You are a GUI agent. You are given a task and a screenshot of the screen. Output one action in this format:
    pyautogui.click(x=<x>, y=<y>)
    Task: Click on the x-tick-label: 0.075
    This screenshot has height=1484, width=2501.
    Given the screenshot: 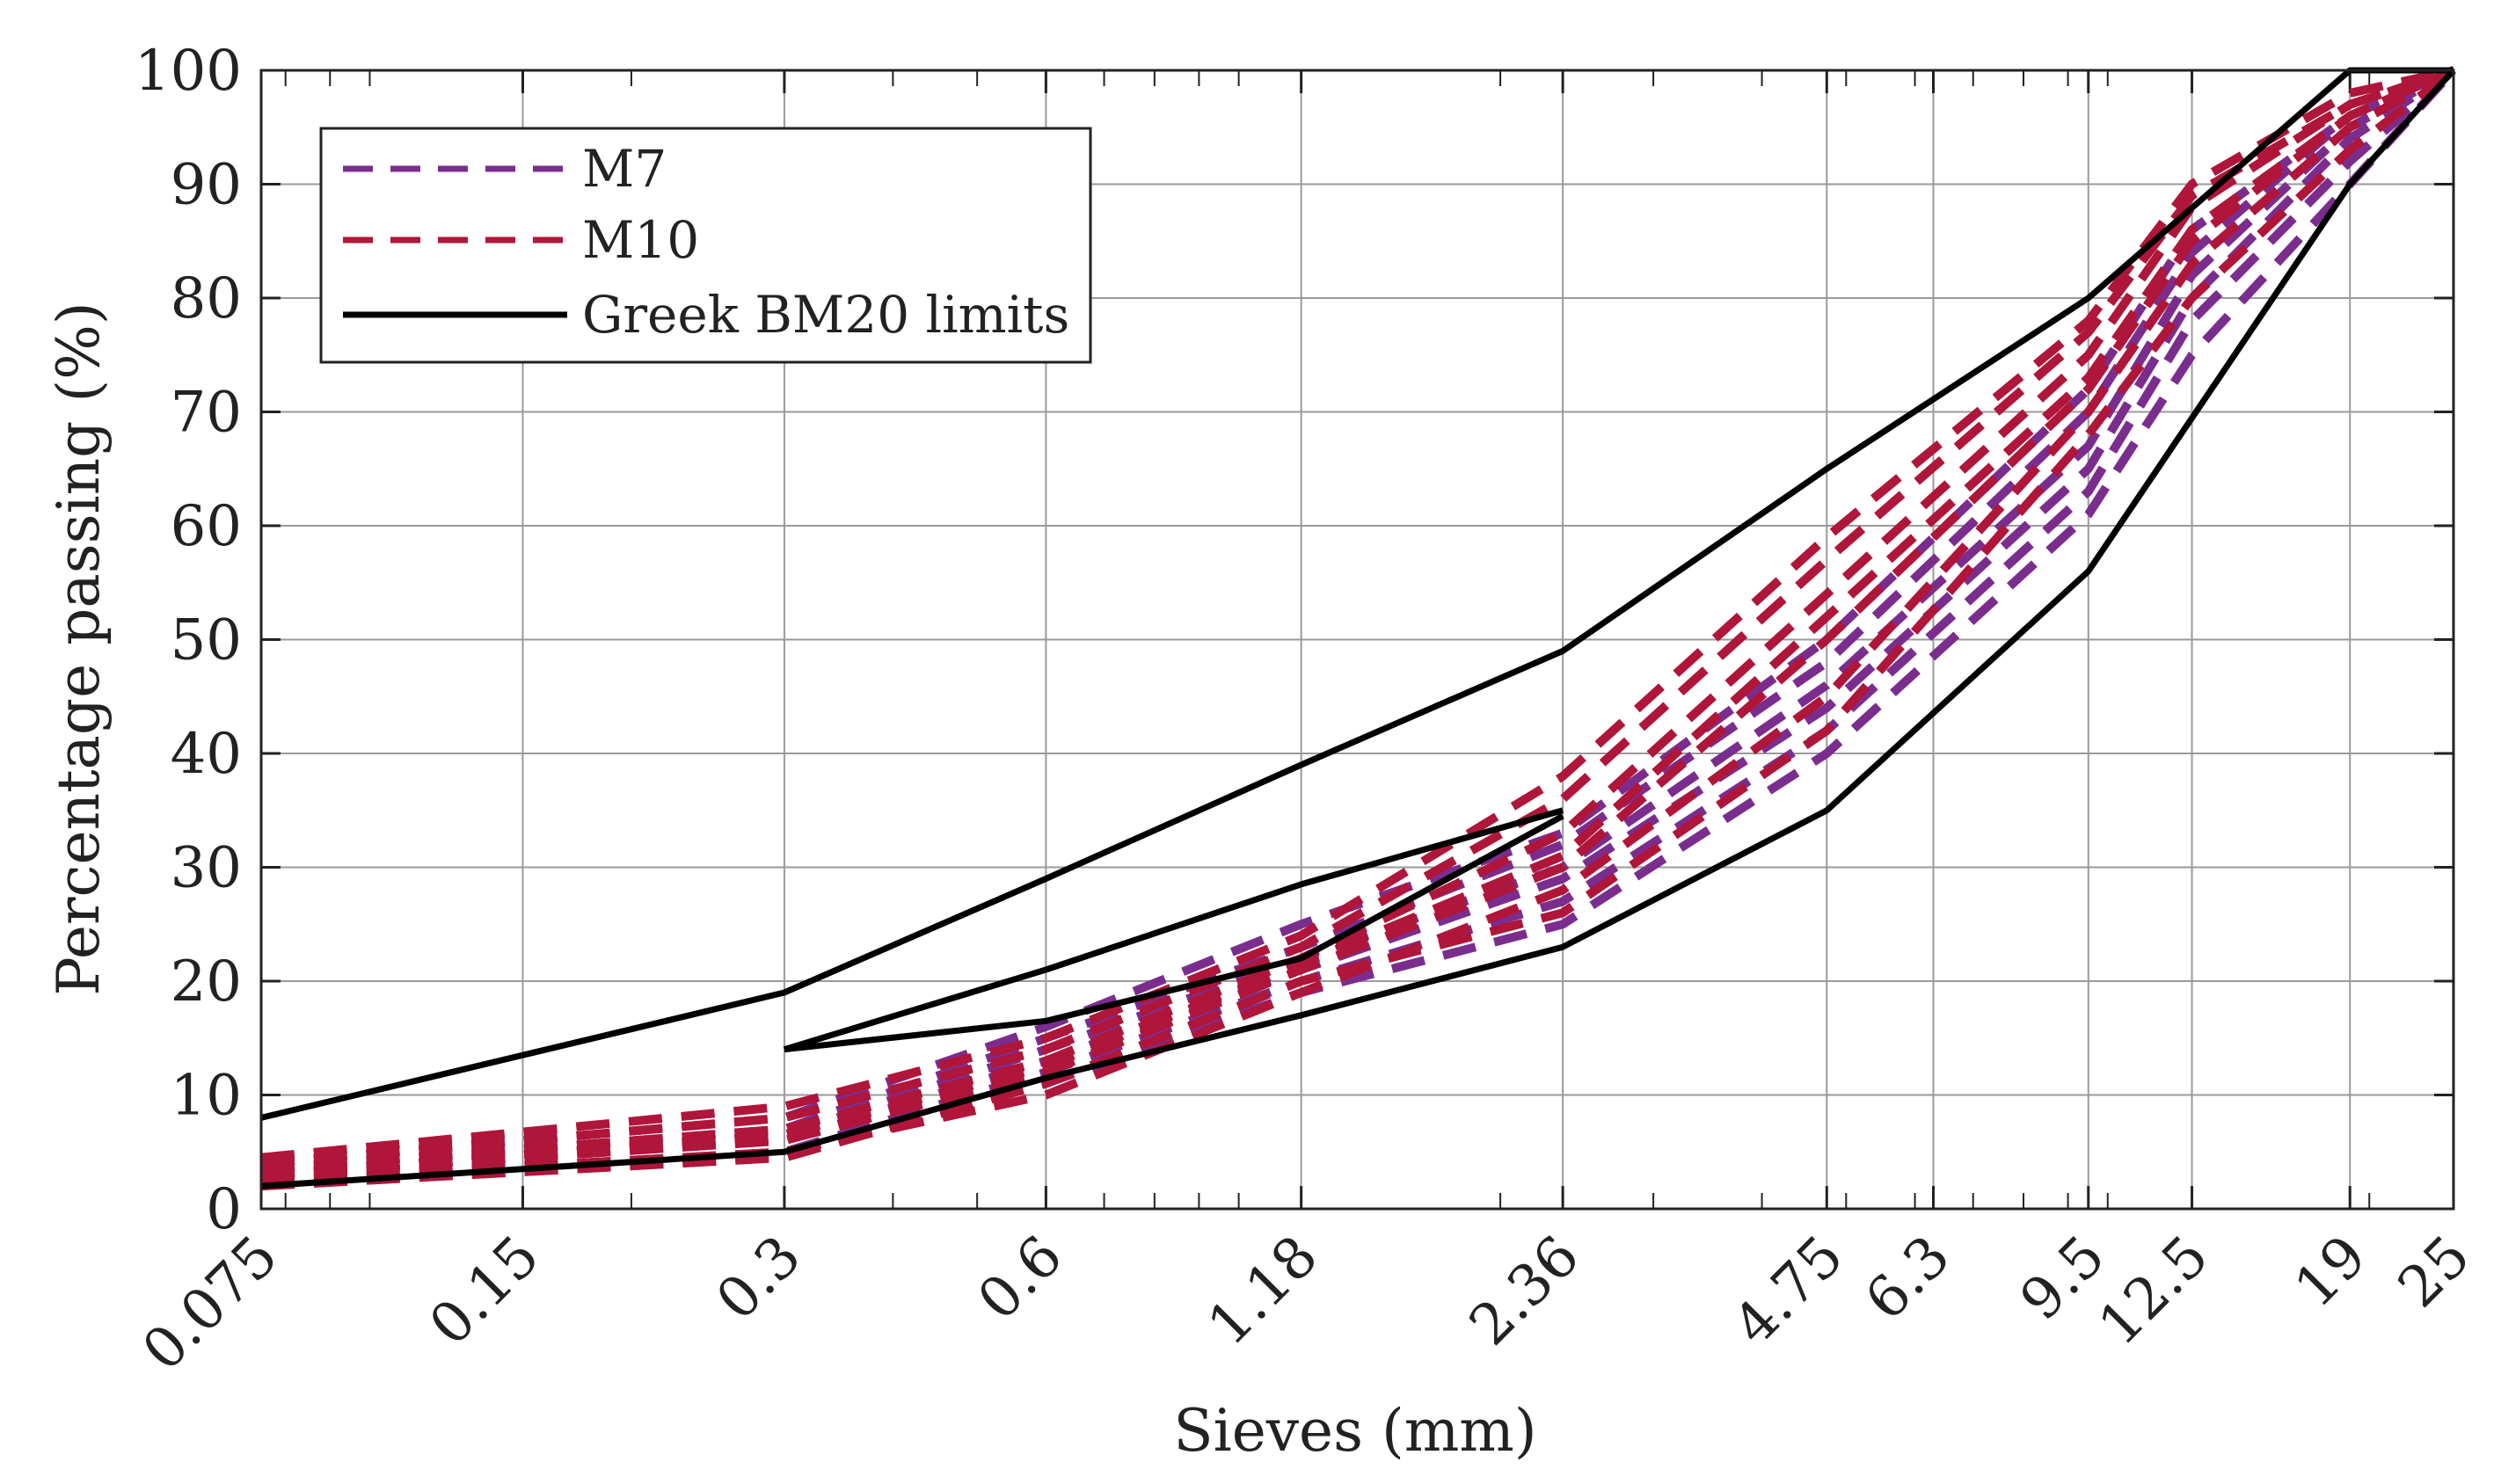 What is the action you would take?
    pyautogui.click(x=210, y=1304)
    